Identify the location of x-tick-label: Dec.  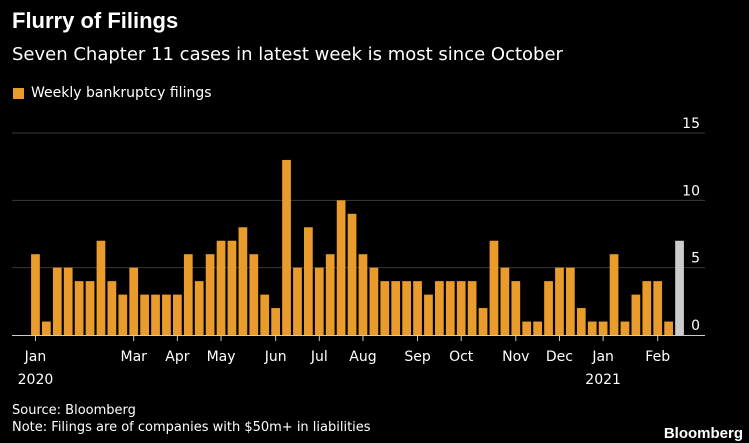
(559, 357).